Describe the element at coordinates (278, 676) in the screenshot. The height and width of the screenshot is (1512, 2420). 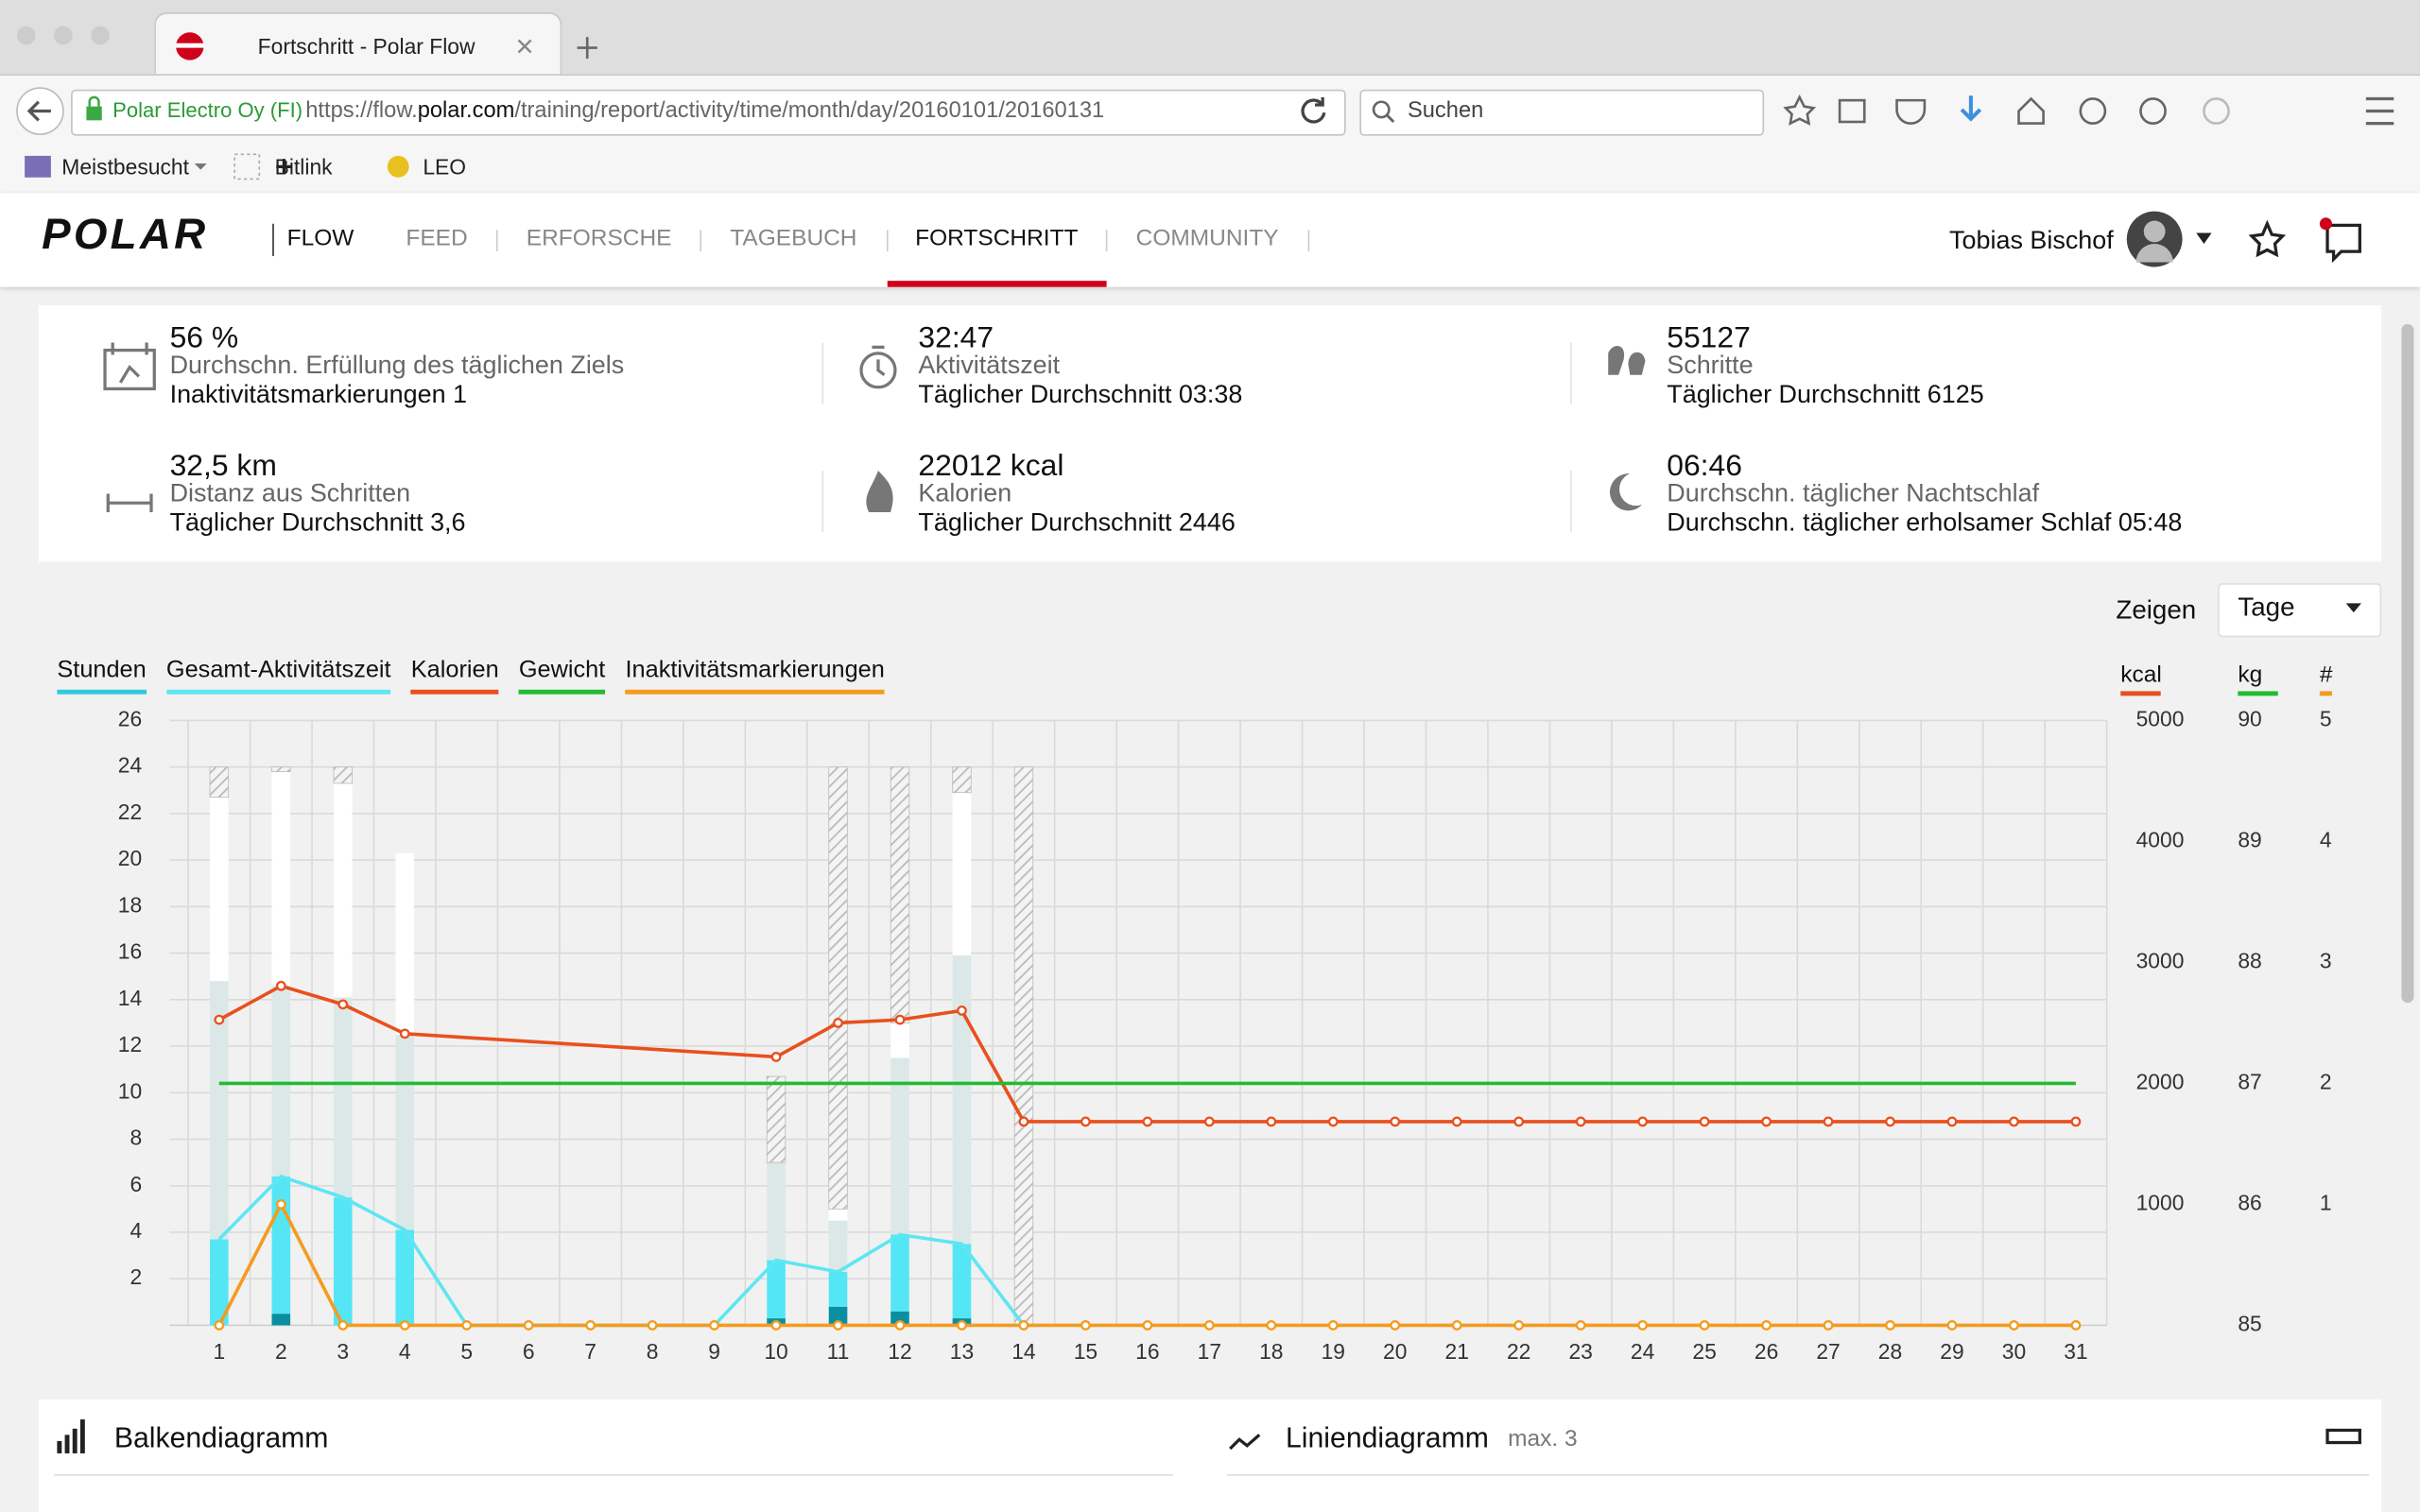
I see `legend-tab: Gesamt-Aktivitätszeit` at that location.